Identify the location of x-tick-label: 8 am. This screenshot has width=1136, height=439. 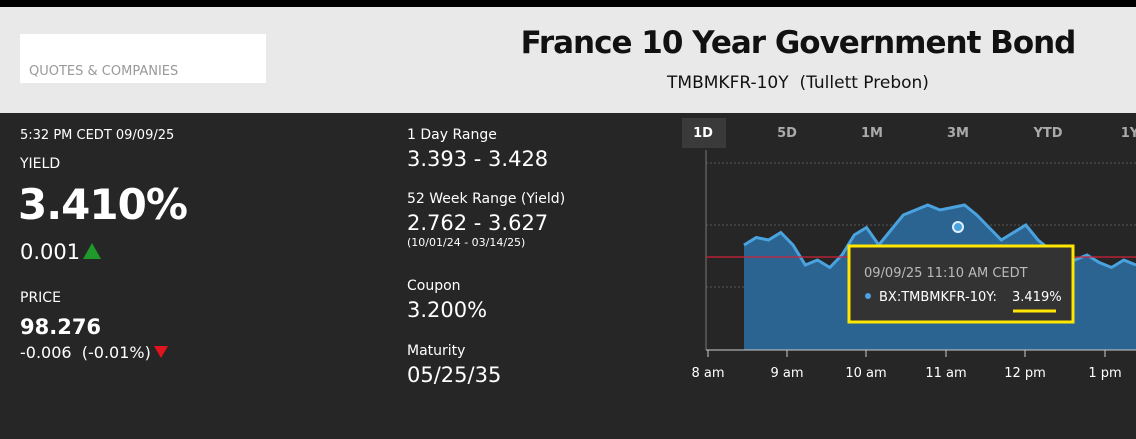
(707, 373).